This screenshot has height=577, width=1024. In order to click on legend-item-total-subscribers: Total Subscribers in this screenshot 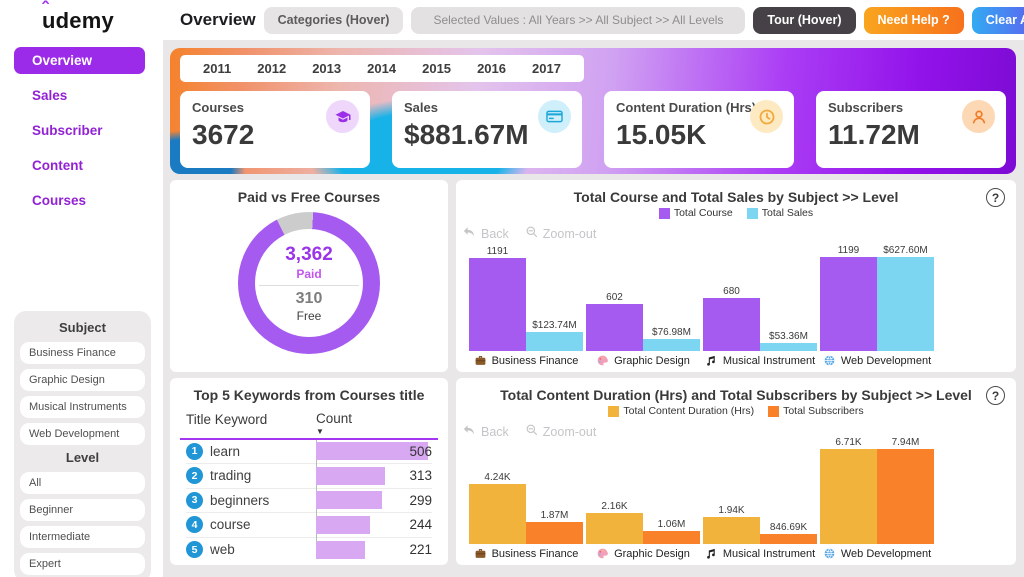, I will do `click(816, 411)`.